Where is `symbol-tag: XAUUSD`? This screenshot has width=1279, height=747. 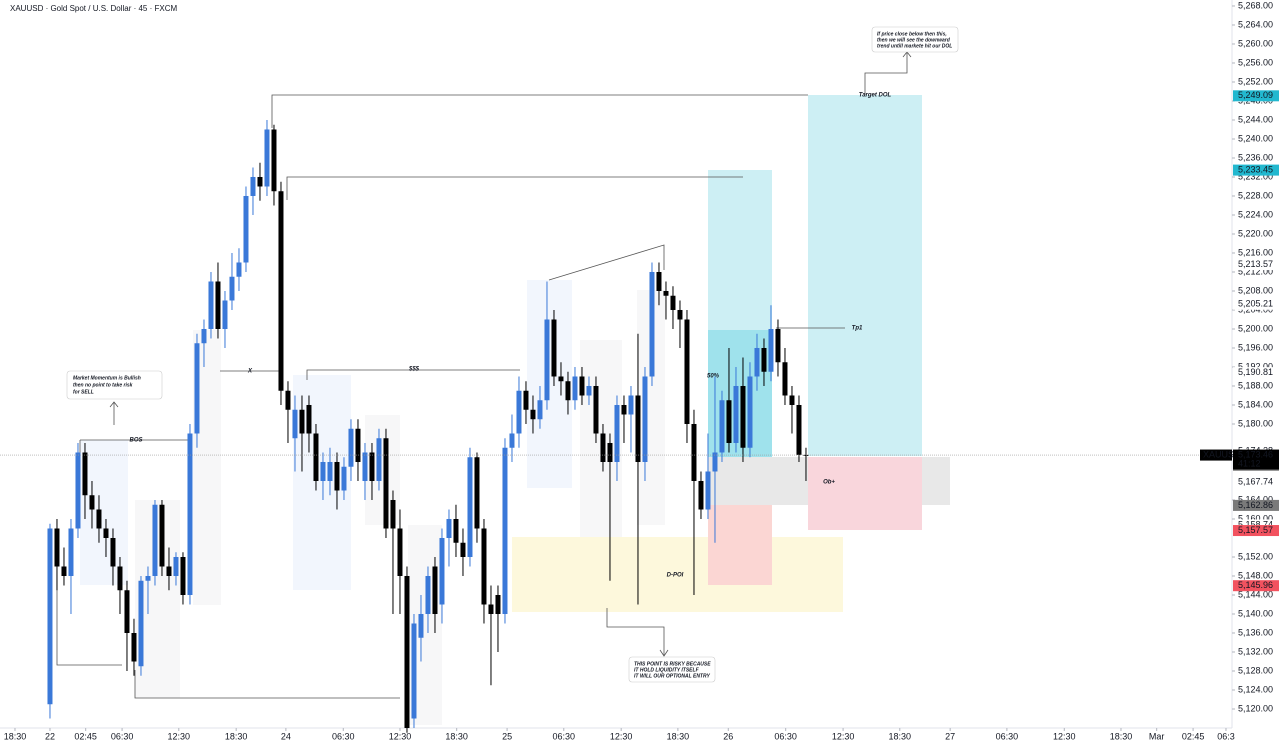
symbol-tag: XAUUSD is located at coordinates (1222, 454).